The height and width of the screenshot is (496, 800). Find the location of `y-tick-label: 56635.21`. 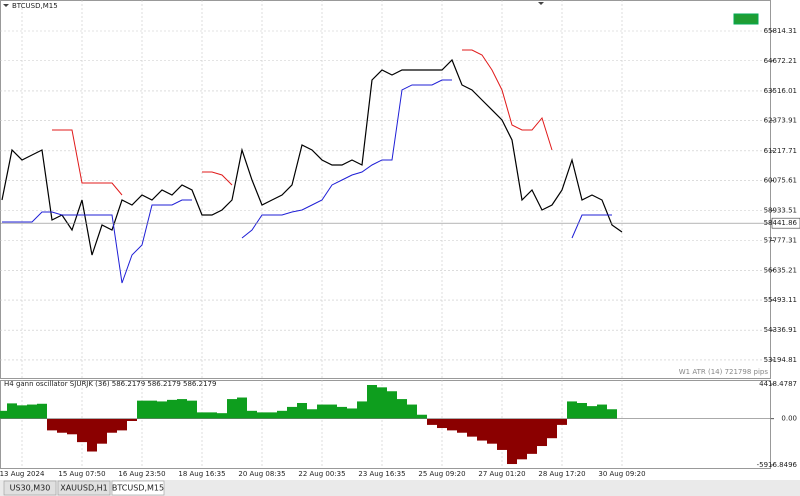

y-tick-label: 56635.21 is located at coordinates (780, 270).